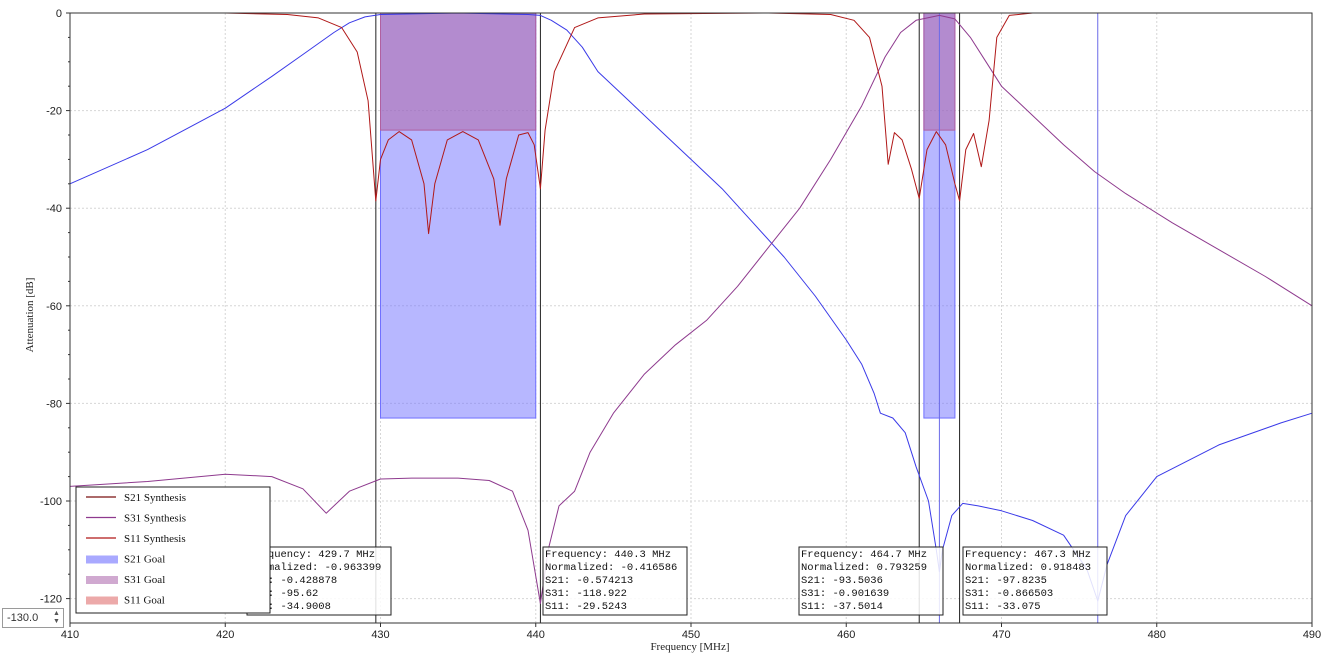 The image size is (1328, 657). What do you see at coordinates (51, 502) in the screenshot?
I see `y-tick-label: -100` at bounding box center [51, 502].